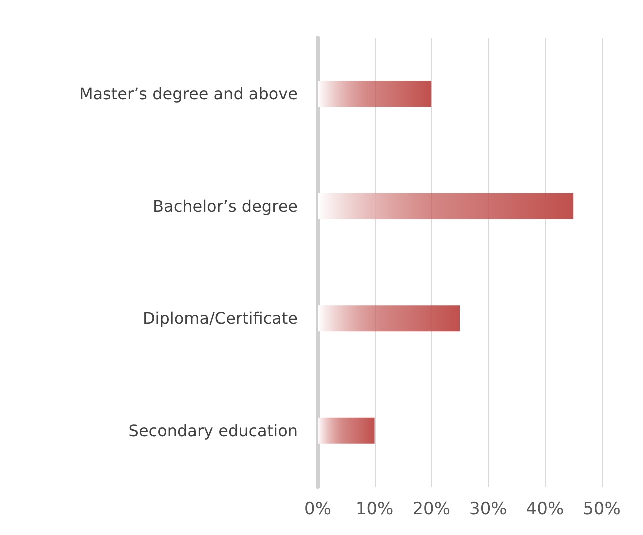 This screenshot has height=535, width=643. Describe the element at coordinates (318, 510) in the screenshot. I see `x-tick-label: 0%` at that location.